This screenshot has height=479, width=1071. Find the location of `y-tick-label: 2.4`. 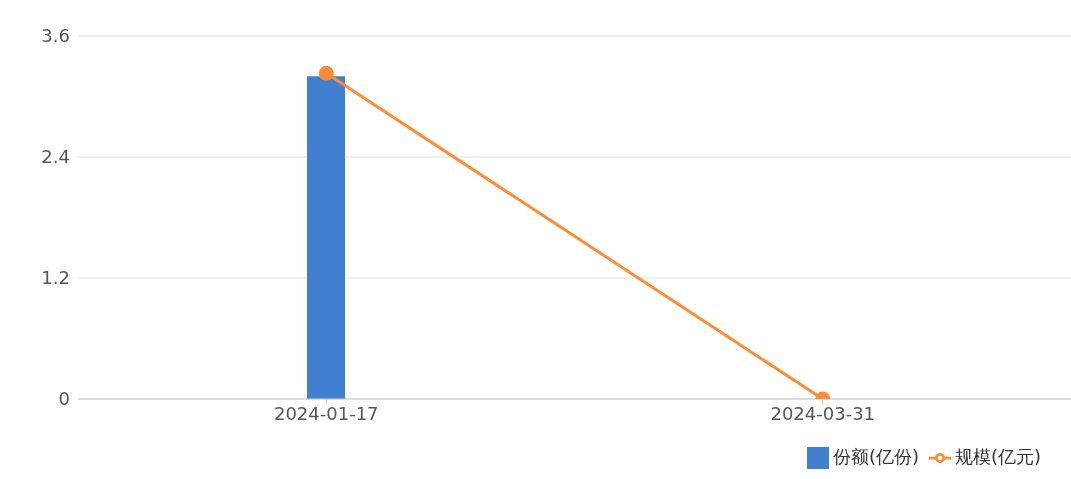

y-tick-label: 2.4 is located at coordinates (55, 157).